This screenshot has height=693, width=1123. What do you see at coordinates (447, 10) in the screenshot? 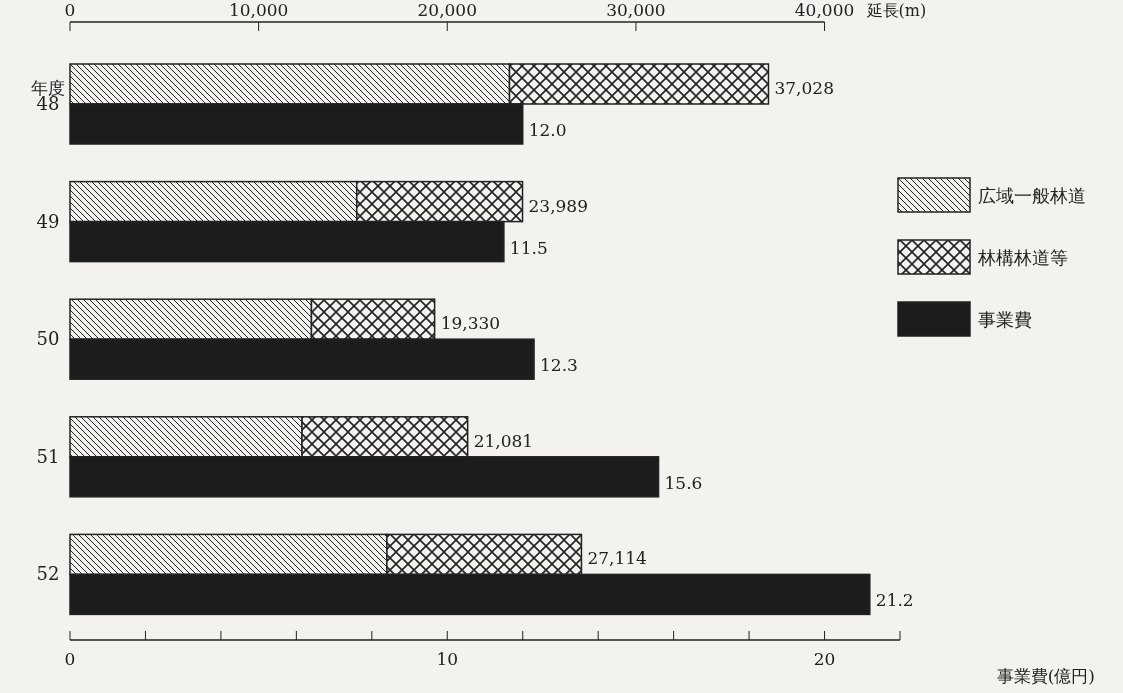
I see `x-tick-label: 20,000` at bounding box center [447, 10].